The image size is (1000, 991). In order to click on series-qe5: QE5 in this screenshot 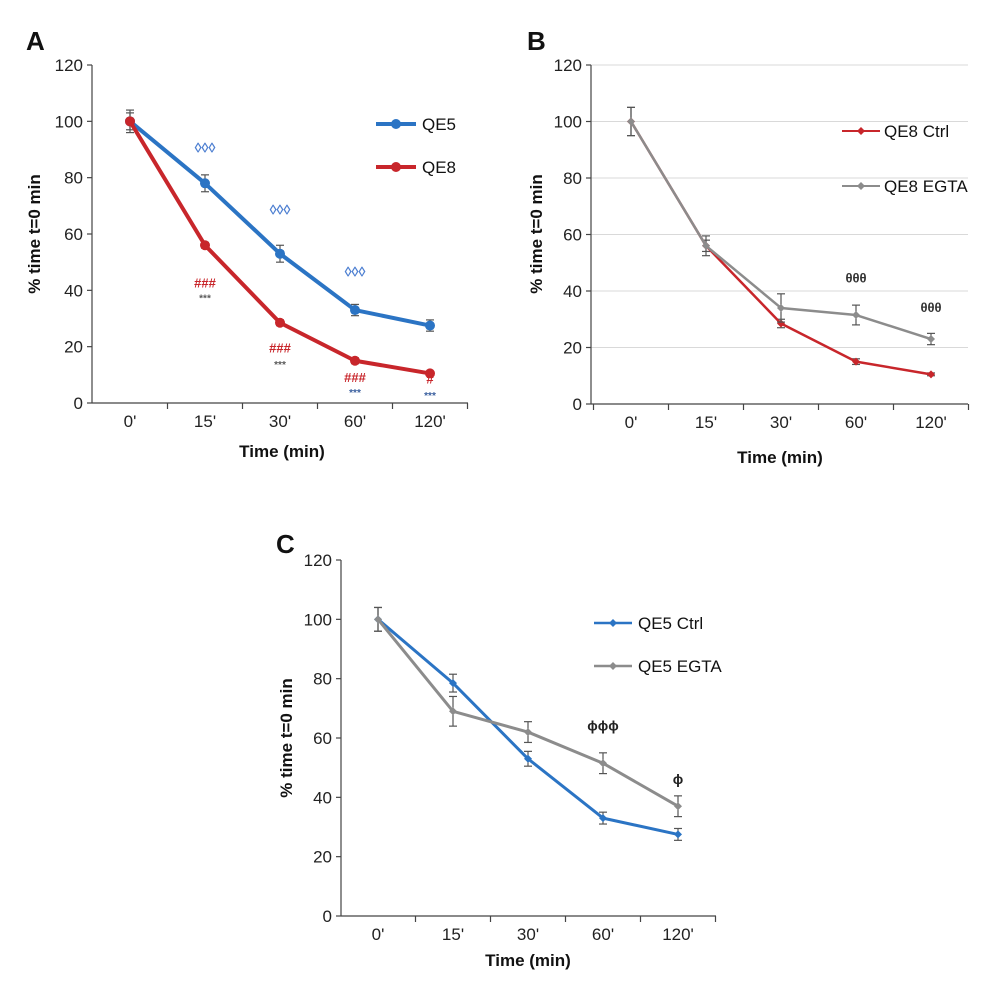, I will do `click(290, 220)`.